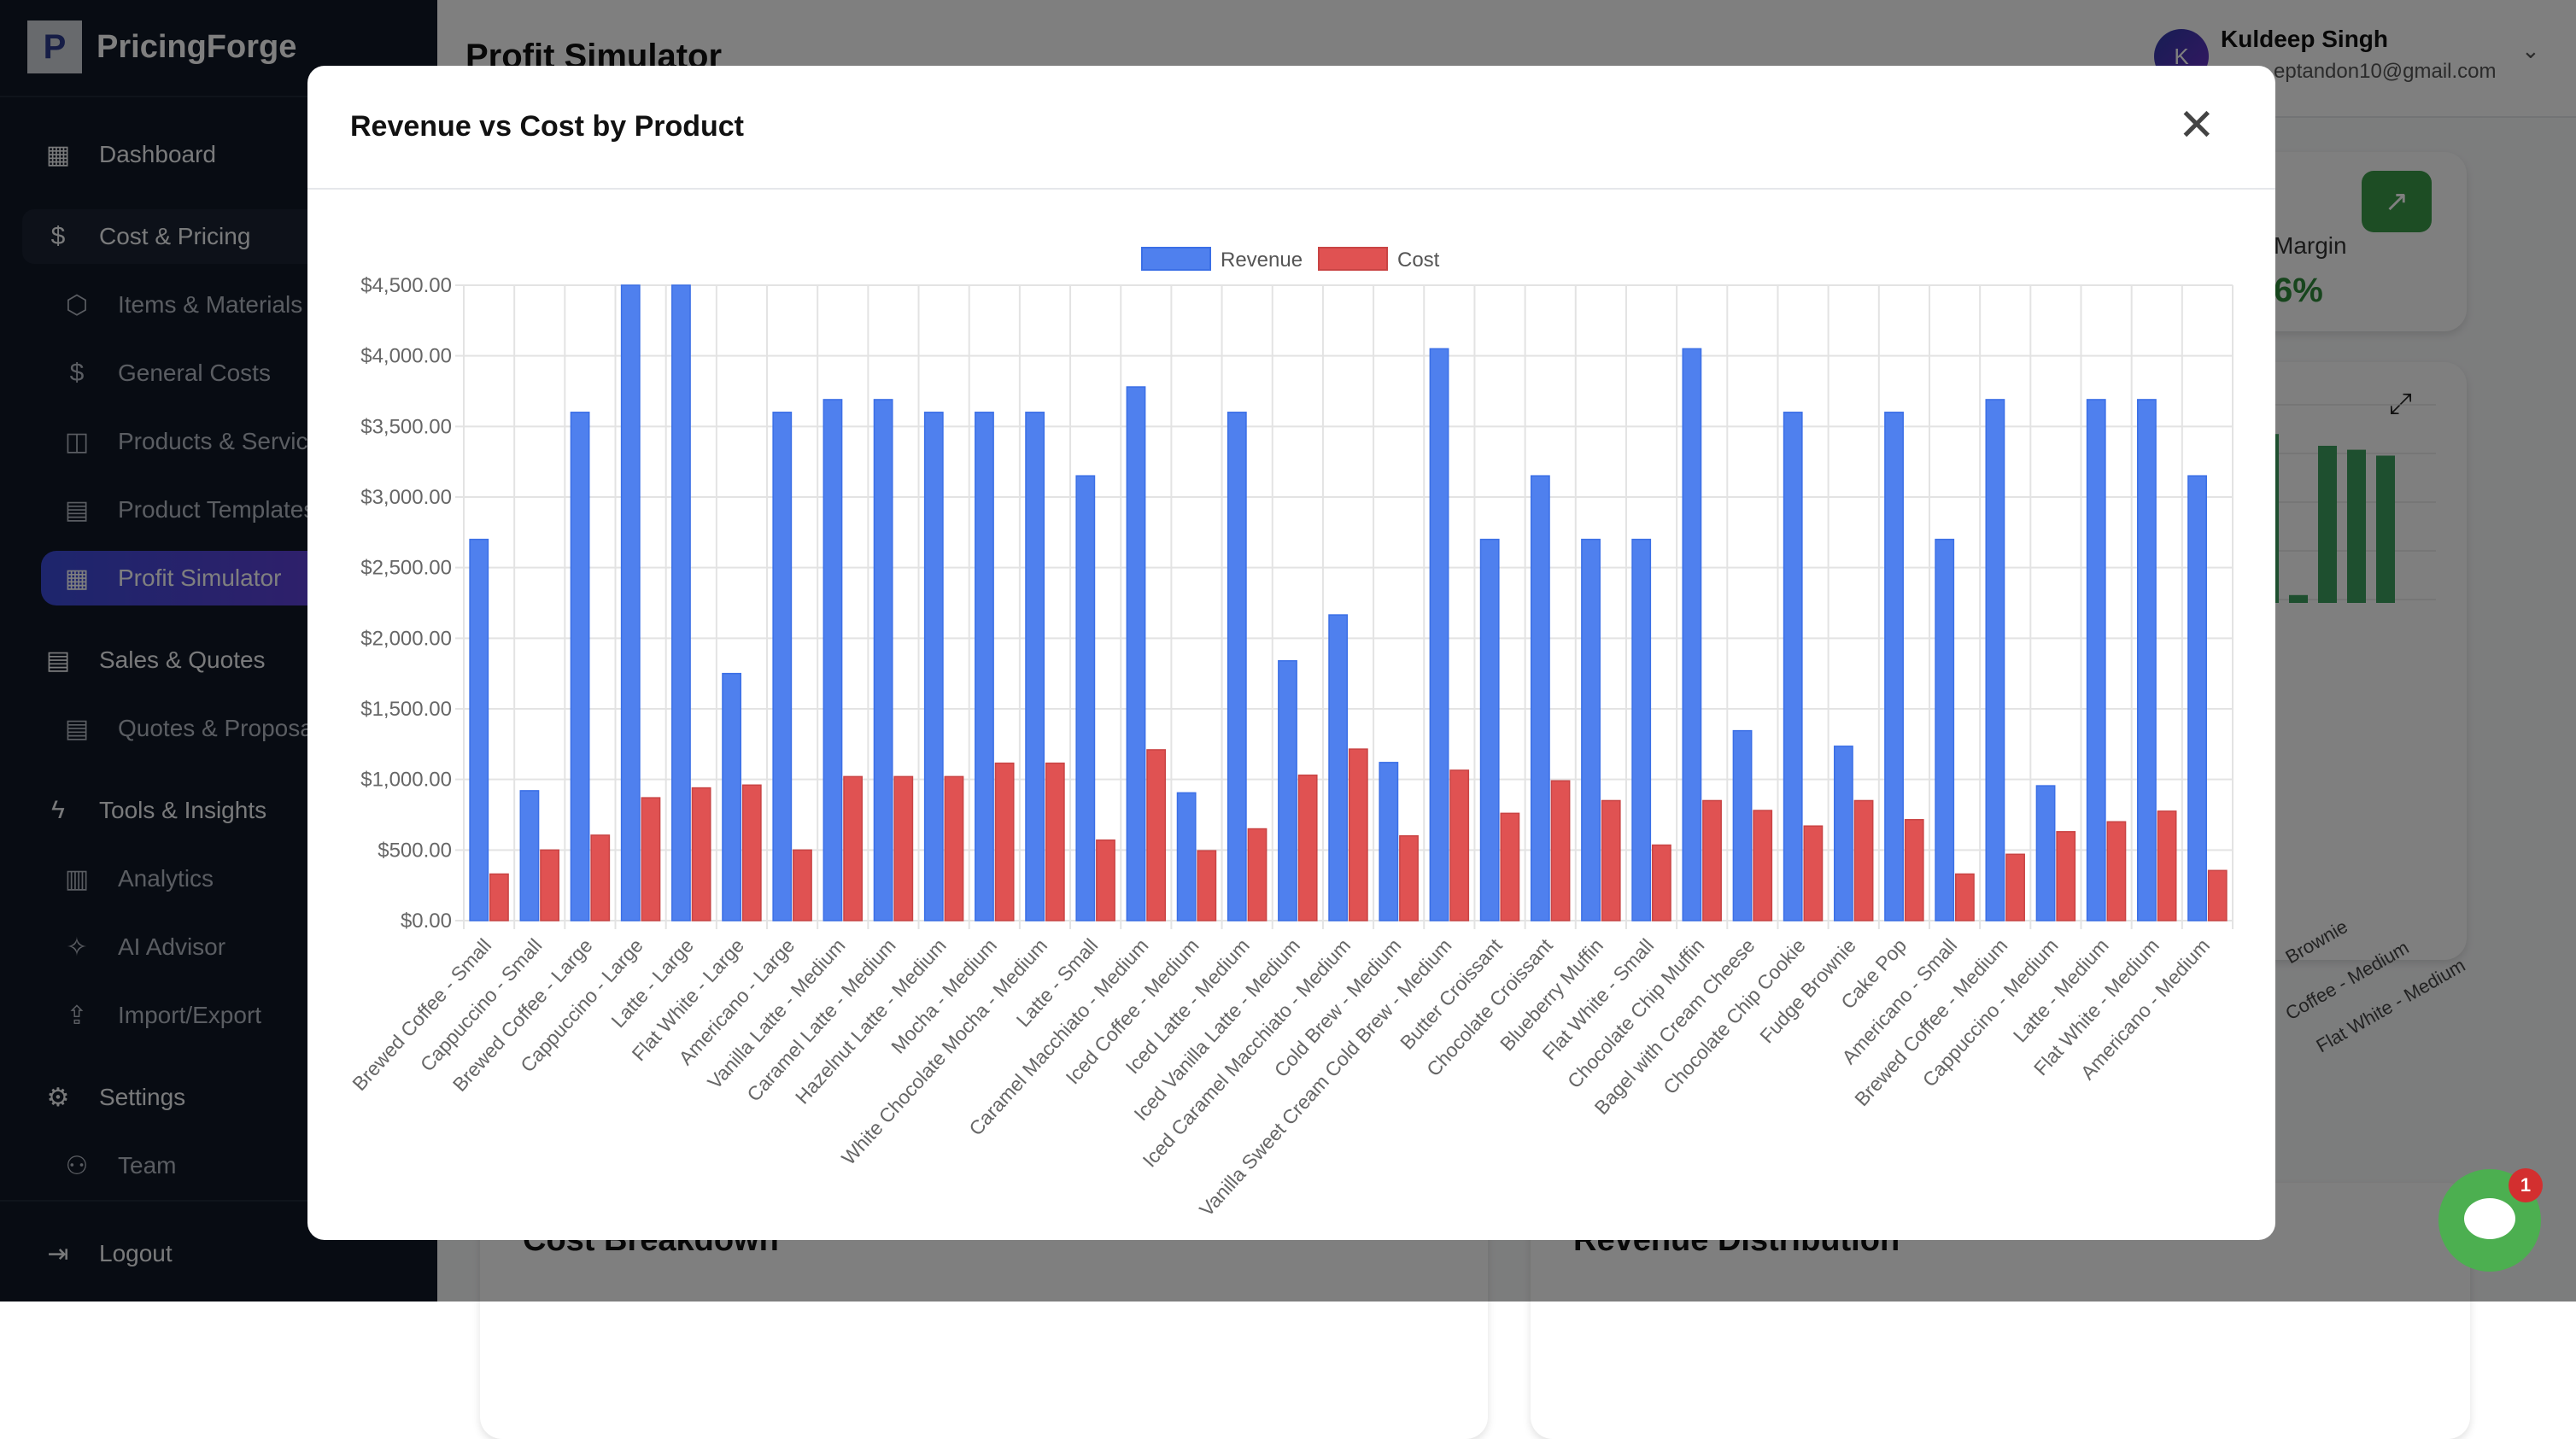  What do you see at coordinates (2489, 1218) in the screenshot?
I see `chat-bubble-icon` at bounding box center [2489, 1218].